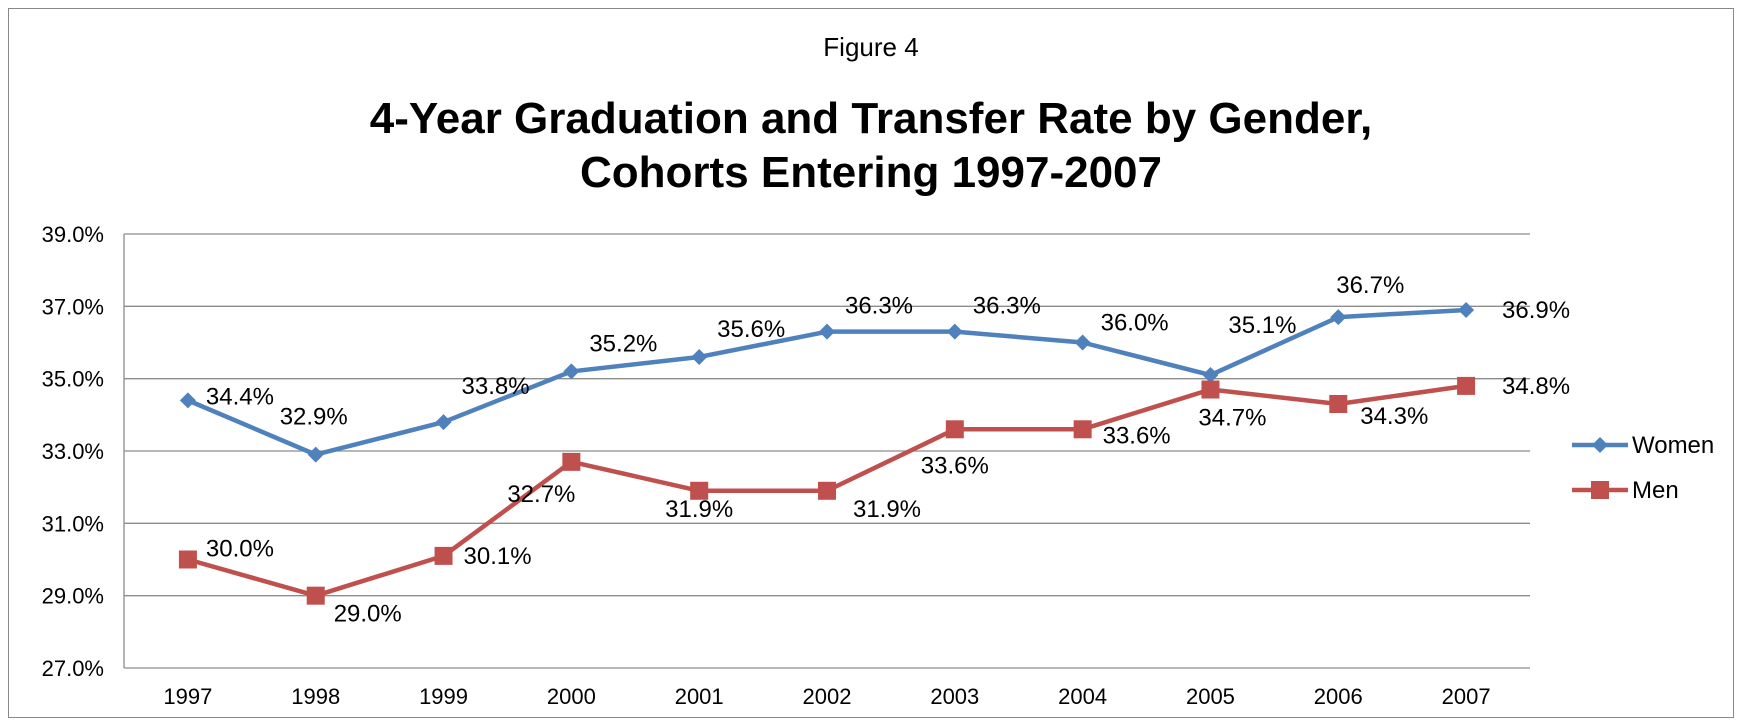  Describe the element at coordinates (1466, 696) in the screenshot. I see `x-tick-label: 2007` at that location.